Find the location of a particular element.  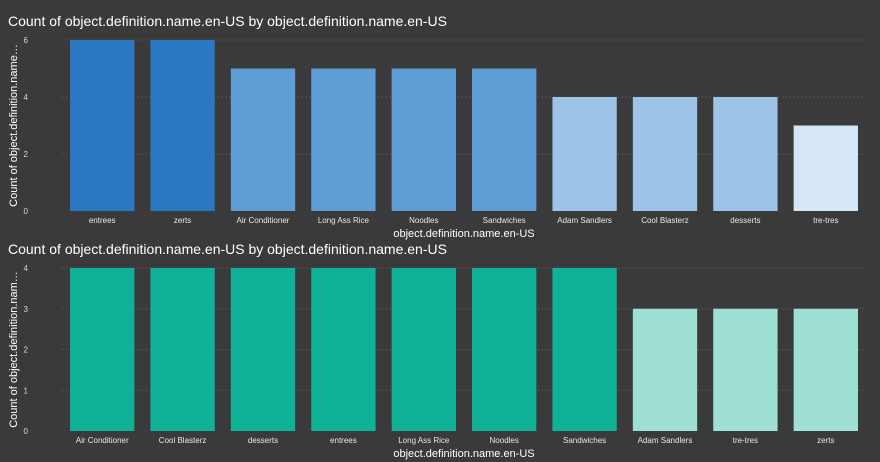

y-tick-label: 6 is located at coordinates (26, 40).